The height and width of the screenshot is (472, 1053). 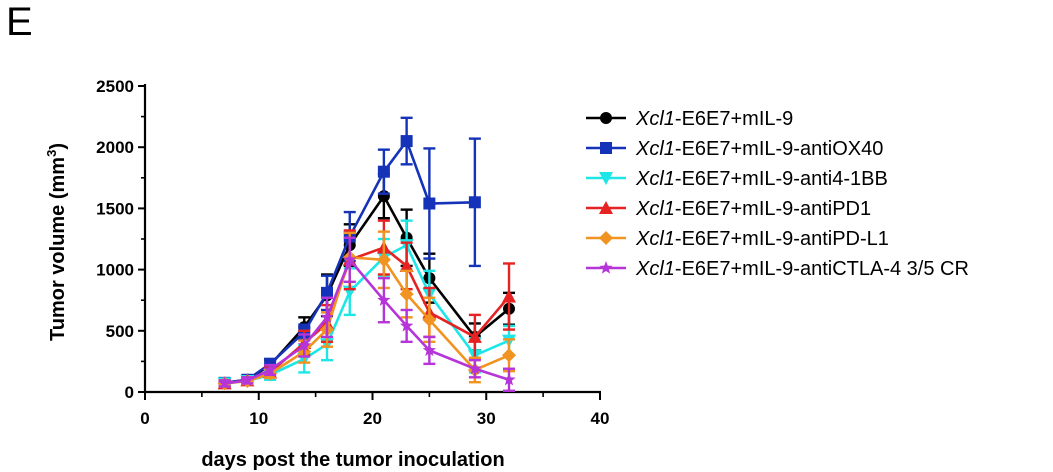 I want to click on legend-label-rest: -E6E7+mIL-9-anti4-1BB, so click(x=781, y=179).